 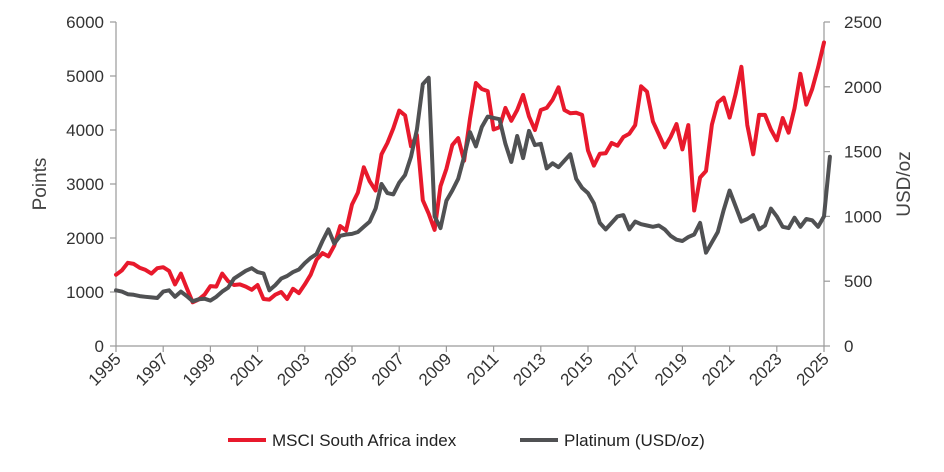 I want to click on x-tick-label: 1995, so click(x=105, y=369).